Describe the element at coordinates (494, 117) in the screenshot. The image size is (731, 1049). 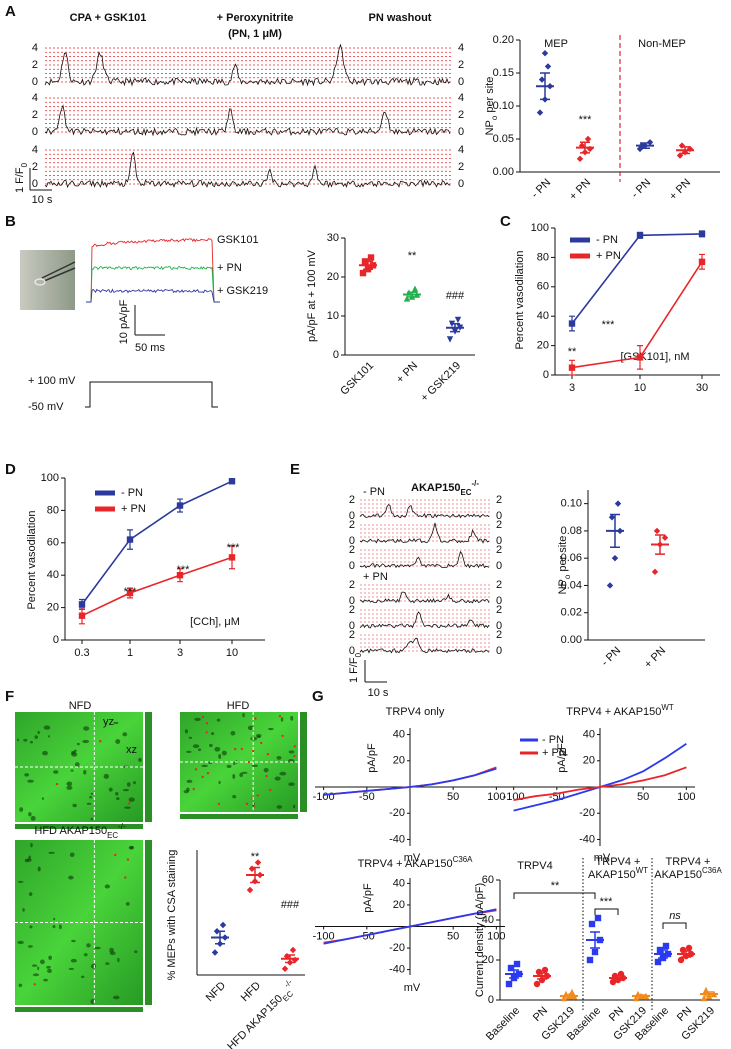
I see `y-axis-label-part: o` at that location.